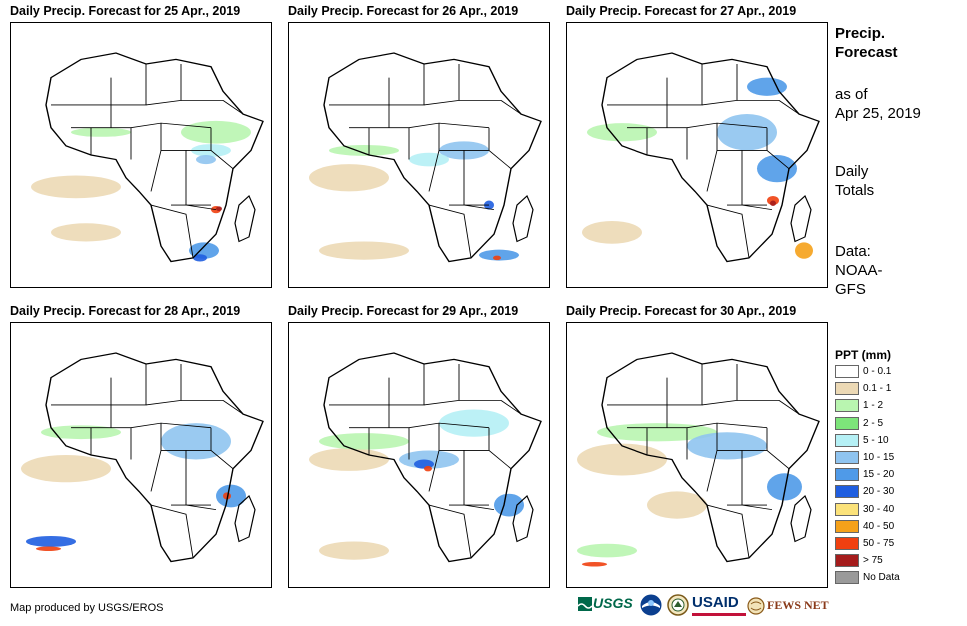 The height and width of the screenshot is (626, 967). I want to click on sidebar-data-source: Data: NOAA- GFS, so click(859, 270).